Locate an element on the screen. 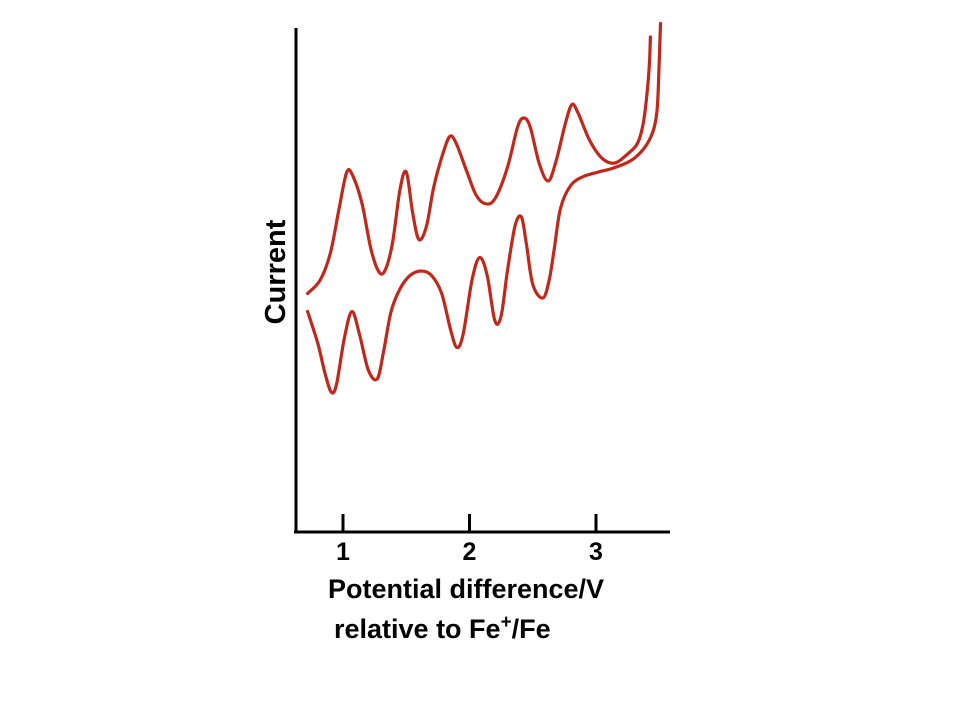 Image resolution: width=960 pixels, height=720 pixels. x-axis-label-line2-suffix: /Fe is located at coordinates (531, 629).